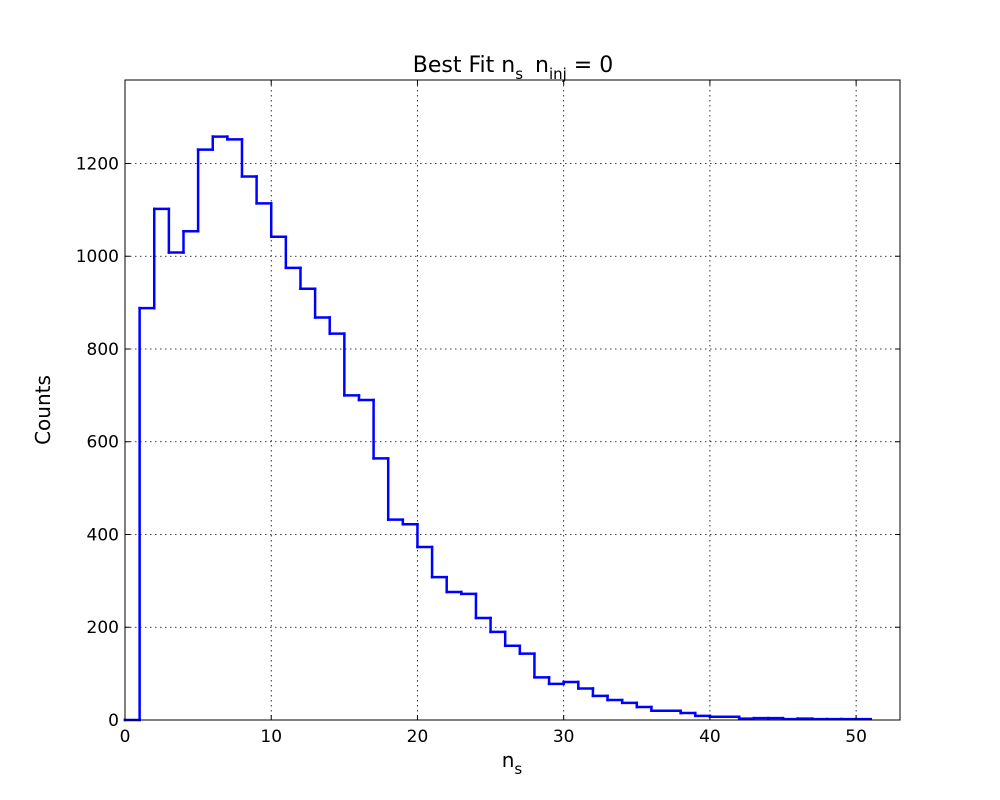 This screenshot has height=800, width=1000. What do you see at coordinates (542, 65) in the screenshot?
I see `title-tail: n` at bounding box center [542, 65].